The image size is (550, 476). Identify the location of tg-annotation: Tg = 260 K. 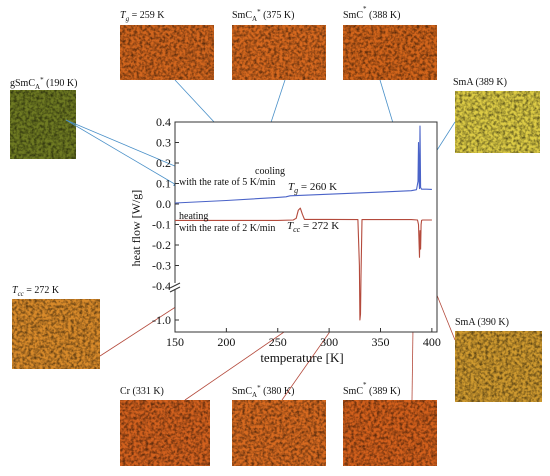
(312, 188).